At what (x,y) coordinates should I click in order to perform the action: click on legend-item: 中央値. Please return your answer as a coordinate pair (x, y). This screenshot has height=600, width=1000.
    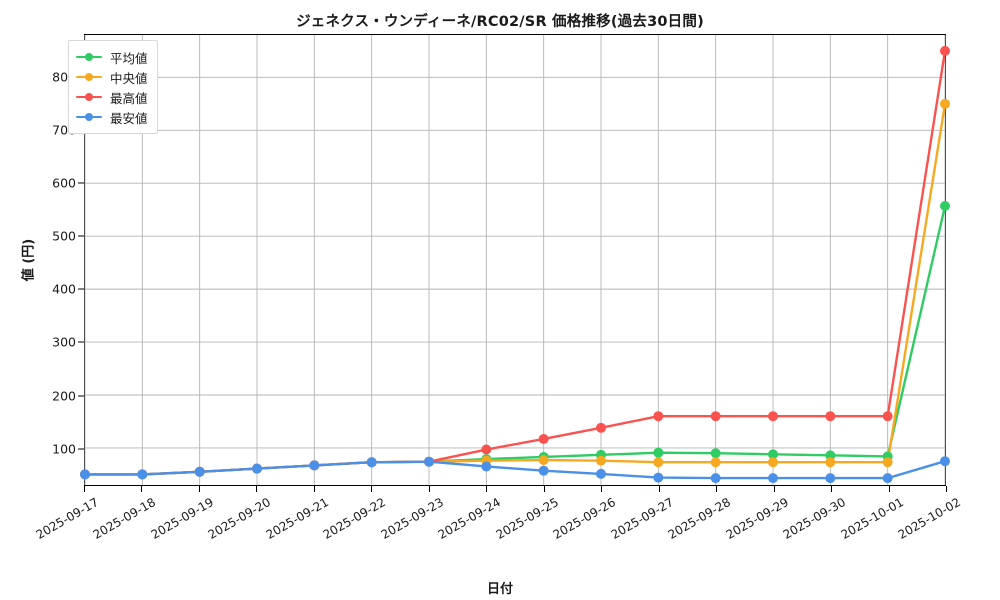
    Looking at the image, I should click on (112, 77).